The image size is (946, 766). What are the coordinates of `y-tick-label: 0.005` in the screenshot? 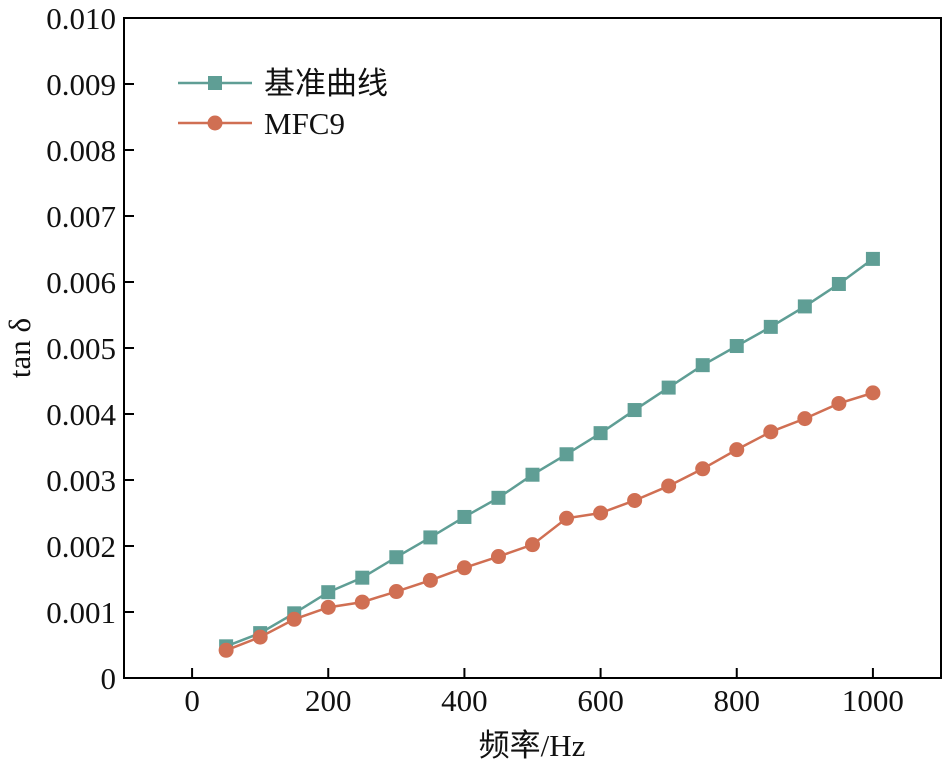 It's located at (81, 348).